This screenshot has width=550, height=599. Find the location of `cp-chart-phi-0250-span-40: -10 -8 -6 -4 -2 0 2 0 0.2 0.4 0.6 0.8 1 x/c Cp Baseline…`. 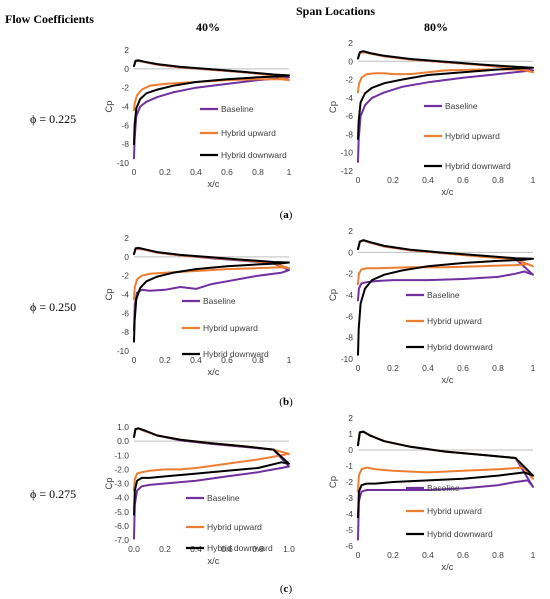

cp-chart-phi-0250-span-40: -10 -8 -6 -4 -2 0 2 0 0.2 0.4 0.6 0.8 1 x/c Cp Baseline… is located at coordinates (198, 305).